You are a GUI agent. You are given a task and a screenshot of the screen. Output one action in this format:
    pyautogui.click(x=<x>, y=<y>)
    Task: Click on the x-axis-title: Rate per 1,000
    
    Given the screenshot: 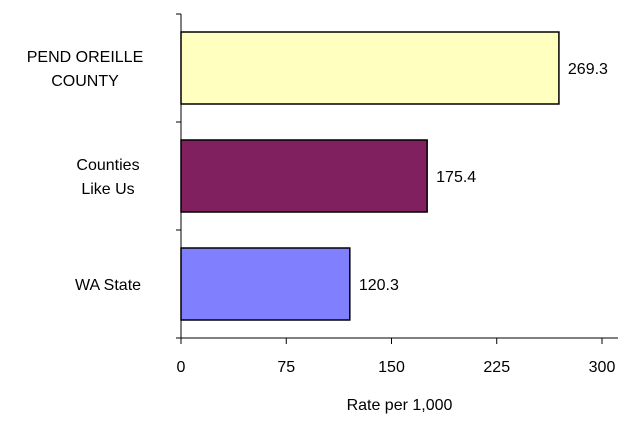 What is the action you would take?
    pyautogui.click(x=400, y=405)
    